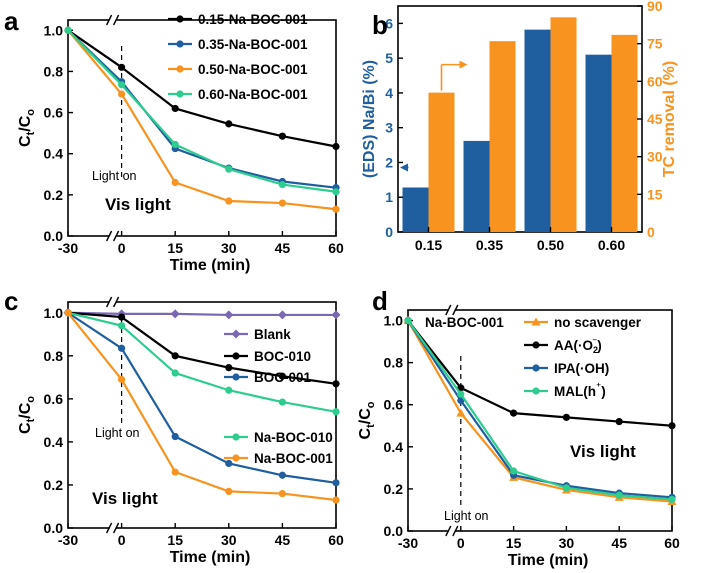  What do you see at coordinates (404, 167) in the screenshot?
I see `panel-b-left-axis-arrow-head` at bounding box center [404, 167].